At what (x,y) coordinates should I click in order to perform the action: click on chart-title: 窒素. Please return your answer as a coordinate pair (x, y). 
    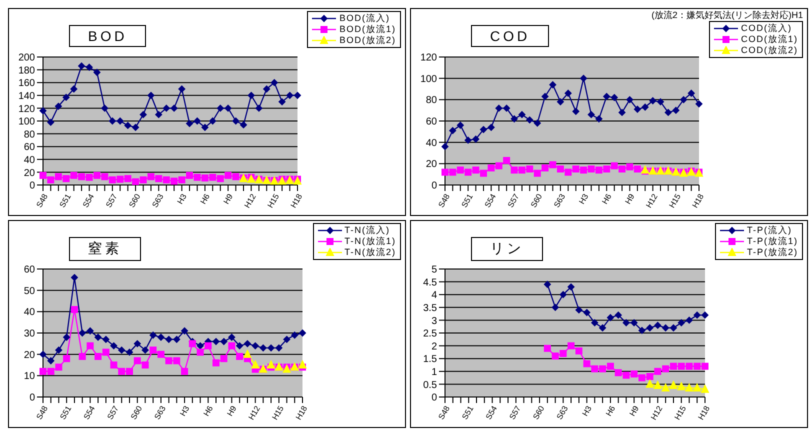
    Looking at the image, I should click on (105, 249).